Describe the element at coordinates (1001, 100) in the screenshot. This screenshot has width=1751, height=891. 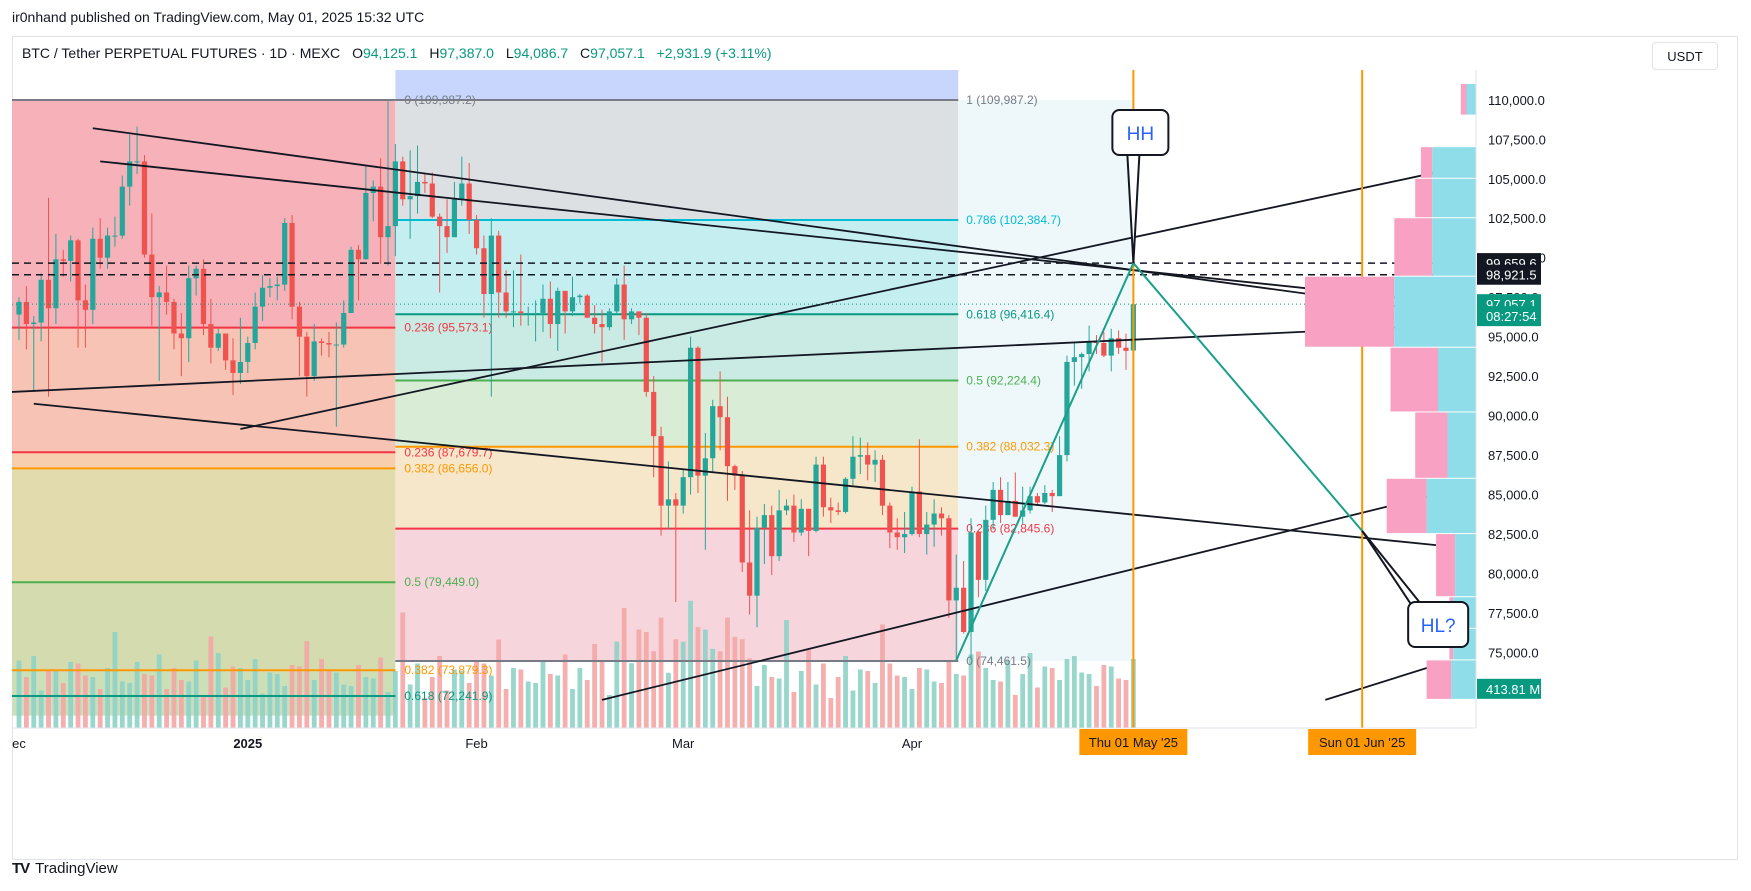
I see `fib-right-label-0: 1 (109,987.2)` at that location.